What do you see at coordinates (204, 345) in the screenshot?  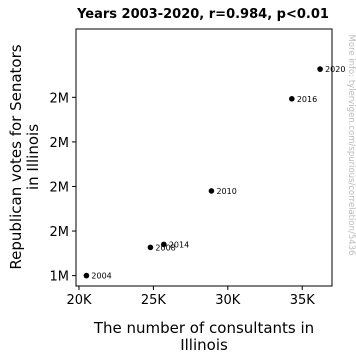 I see `x-axis-label-line-2: Illinois` at bounding box center [204, 345].